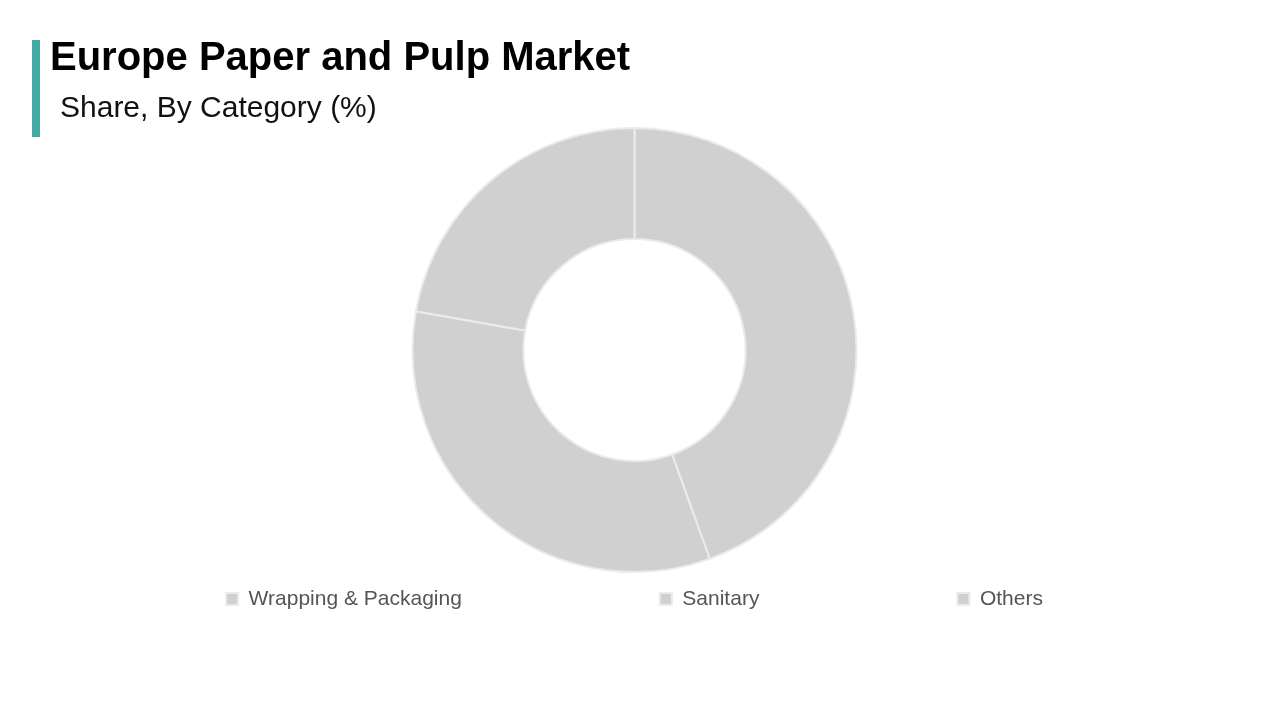 The height and width of the screenshot is (720, 1280). What do you see at coordinates (355, 597) in the screenshot?
I see `legend-label: Wrapping & Packaging` at bounding box center [355, 597].